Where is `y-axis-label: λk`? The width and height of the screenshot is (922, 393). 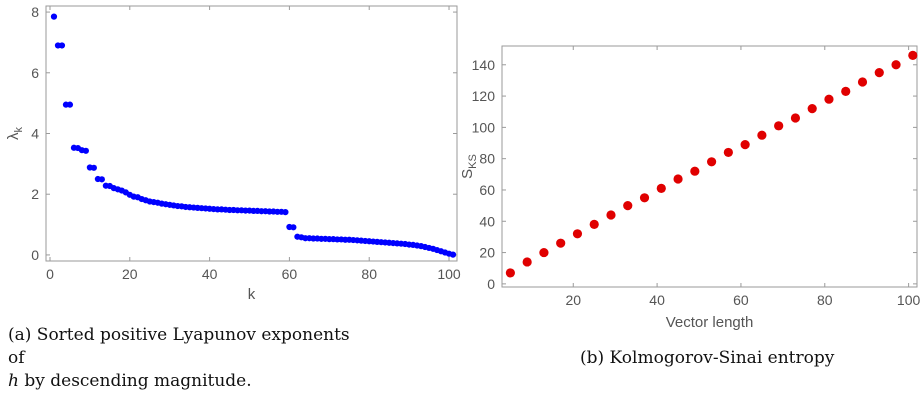
y-axis-label: λk is located at coordinates (15, 134).